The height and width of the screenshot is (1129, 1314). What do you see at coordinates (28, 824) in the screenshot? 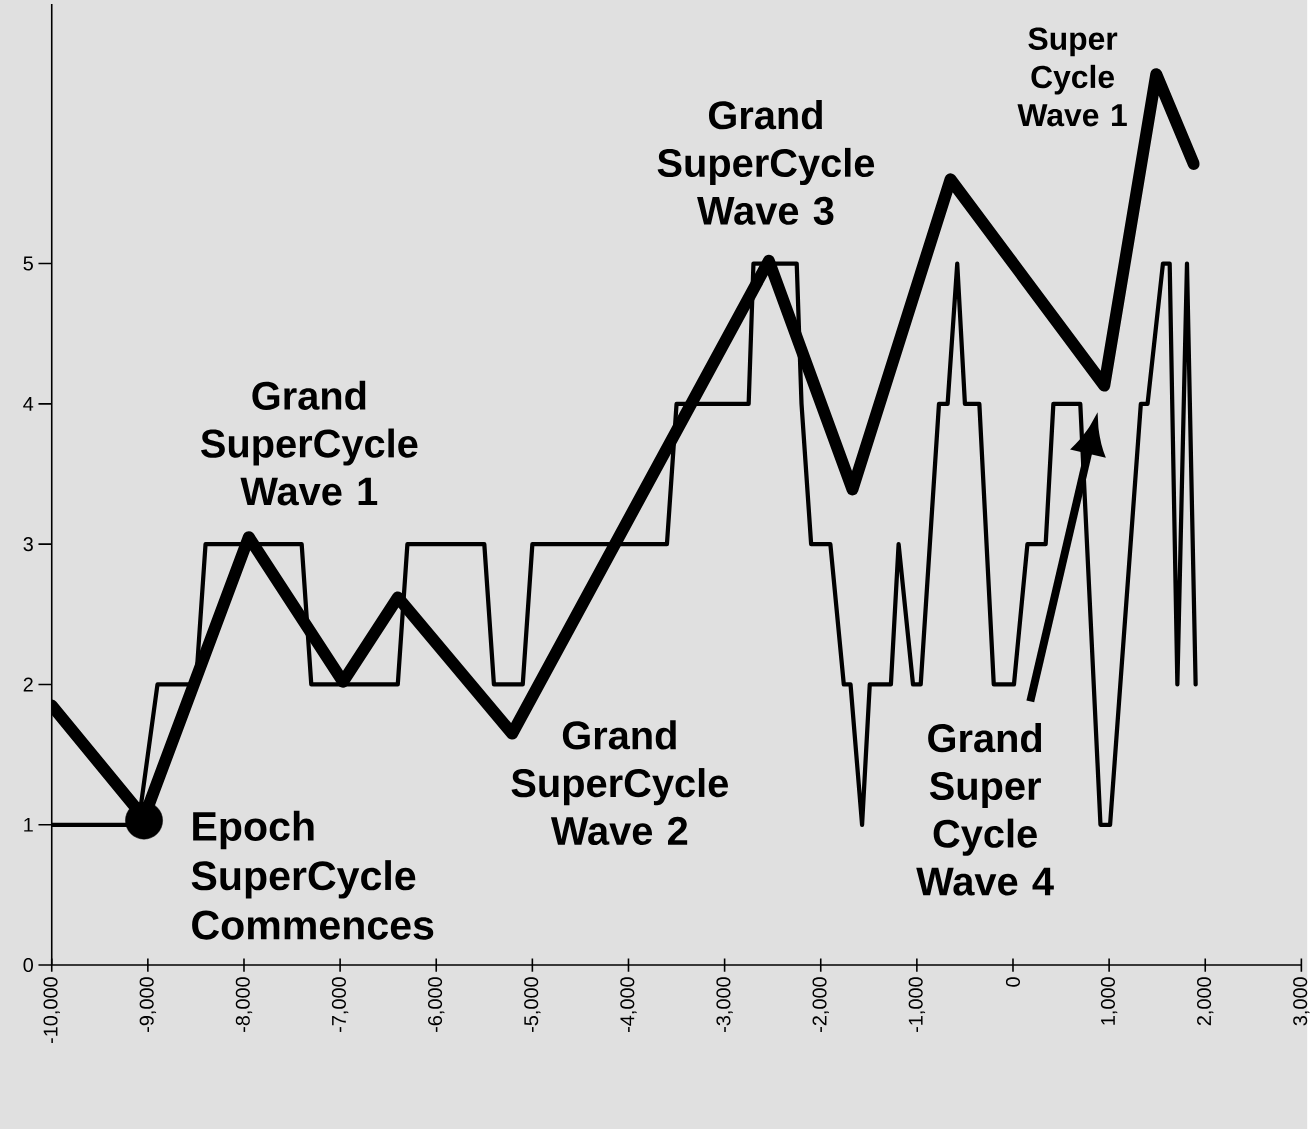
I see `y-tick-label: 1` at bounding box center [28, 824].